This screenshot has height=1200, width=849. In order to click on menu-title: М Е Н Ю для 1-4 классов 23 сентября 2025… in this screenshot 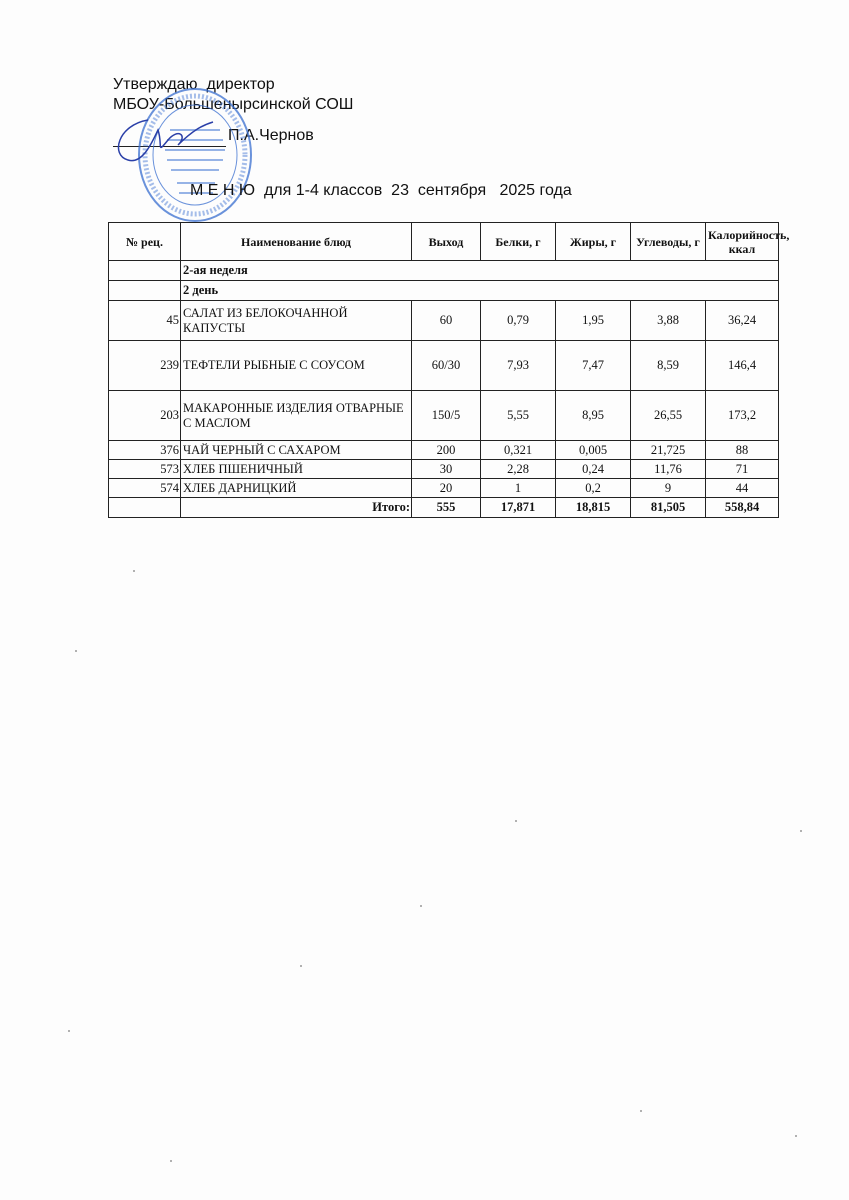, I will do `click(381, 190)`.